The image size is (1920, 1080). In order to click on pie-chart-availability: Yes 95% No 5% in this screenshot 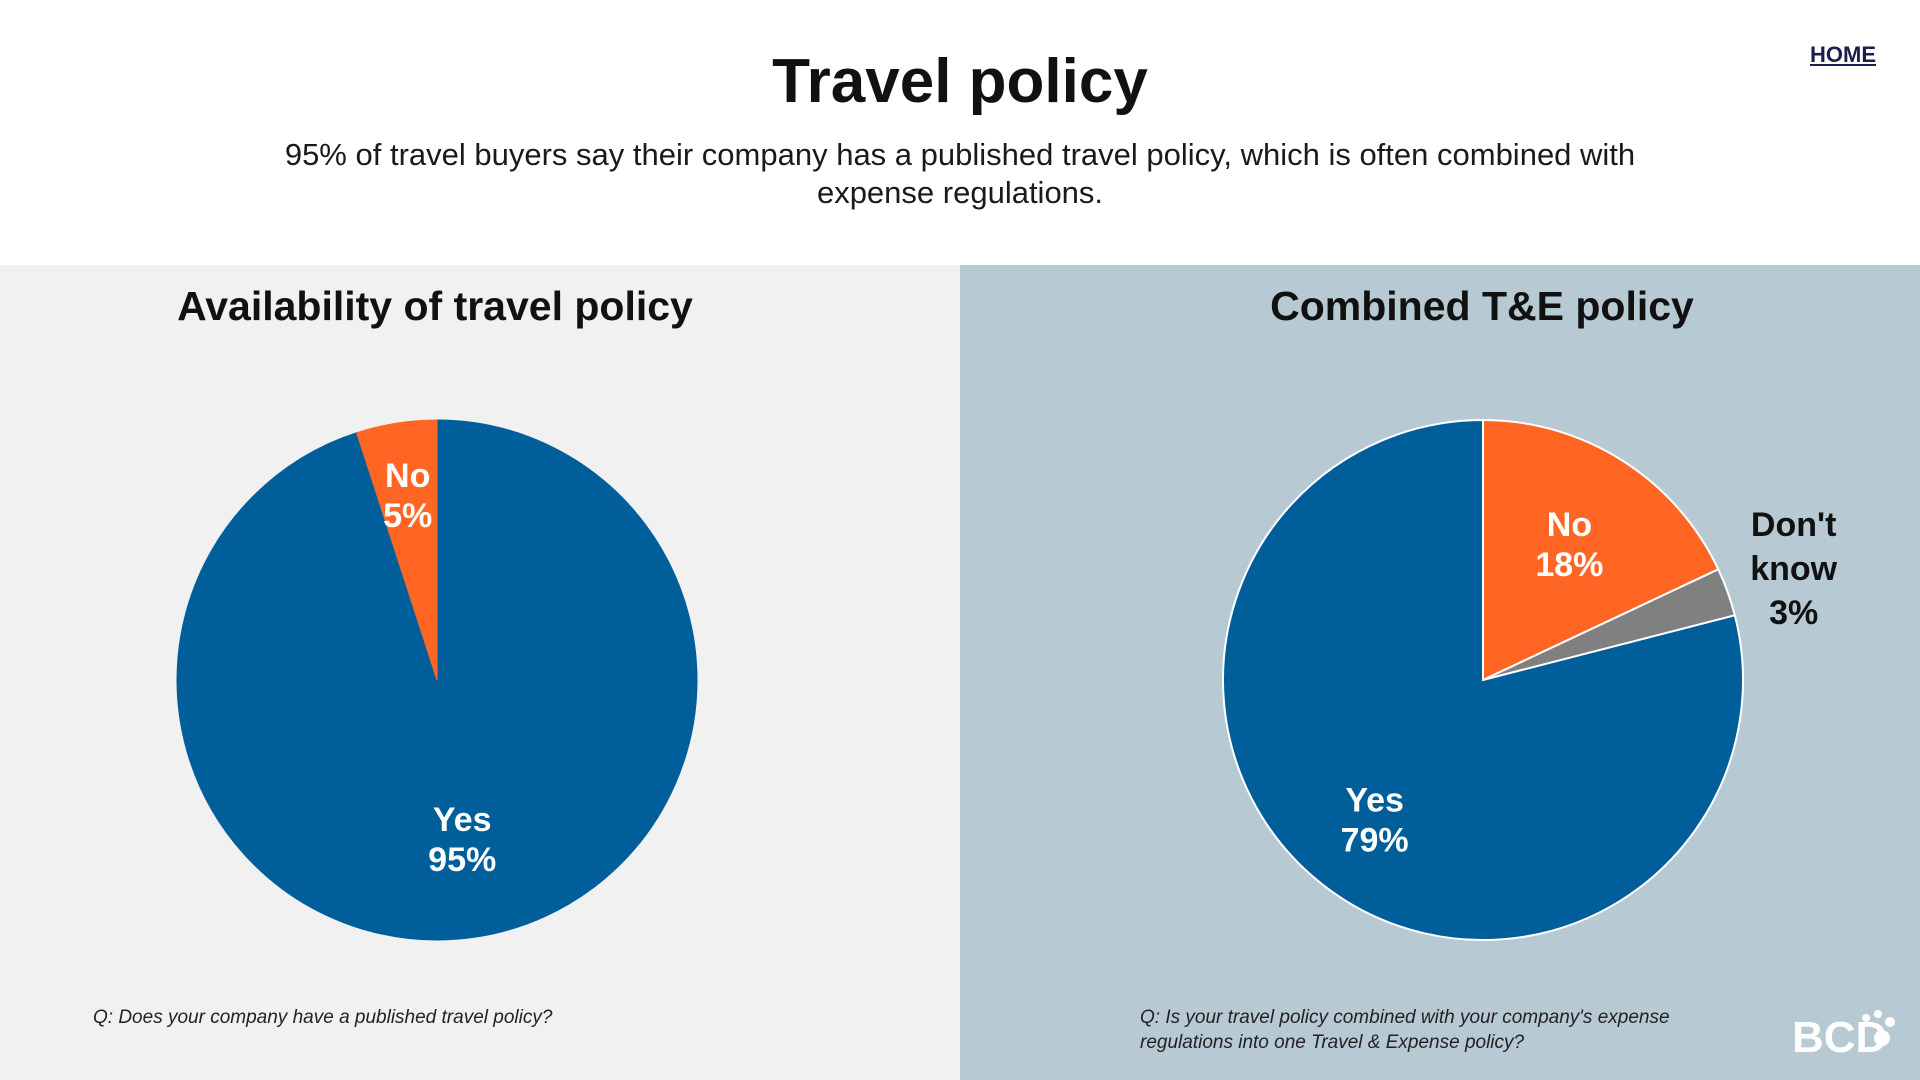, I will do `click(437, 680)`.